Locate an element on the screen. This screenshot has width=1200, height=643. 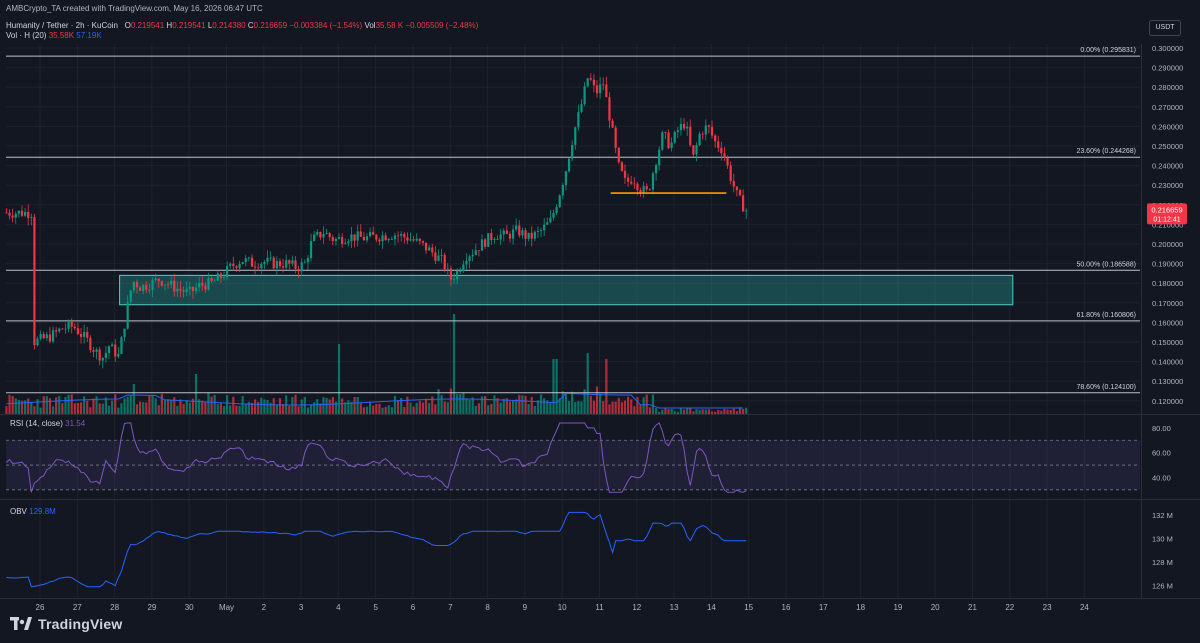
volume-indicator-label: Vol · H (20) is located at coordinates (26, 35).